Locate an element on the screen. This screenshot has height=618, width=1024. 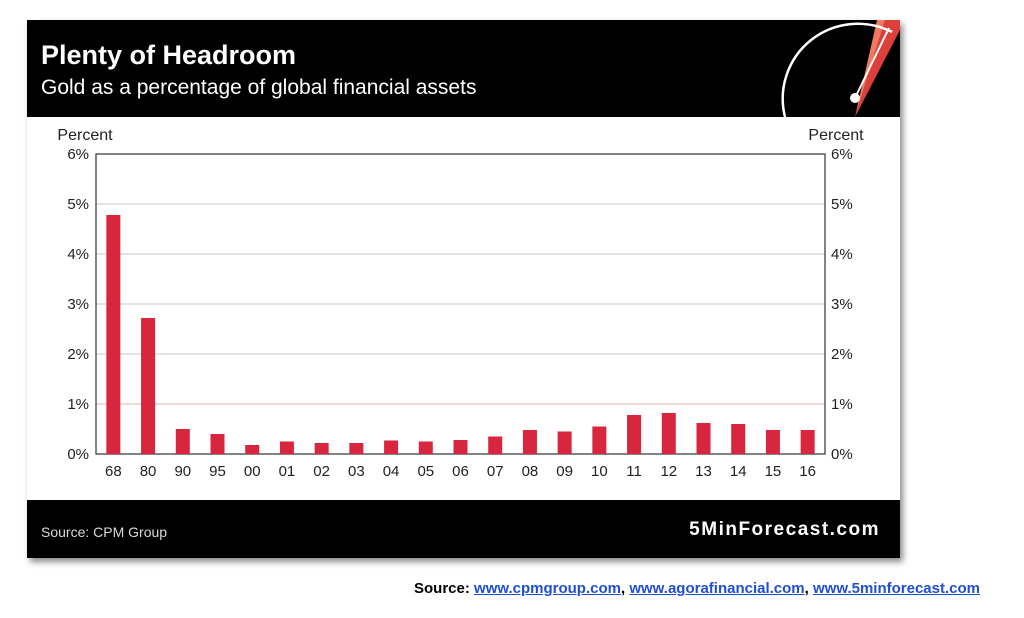
x-tick-label: 95 is located at coordinates (217, 471).